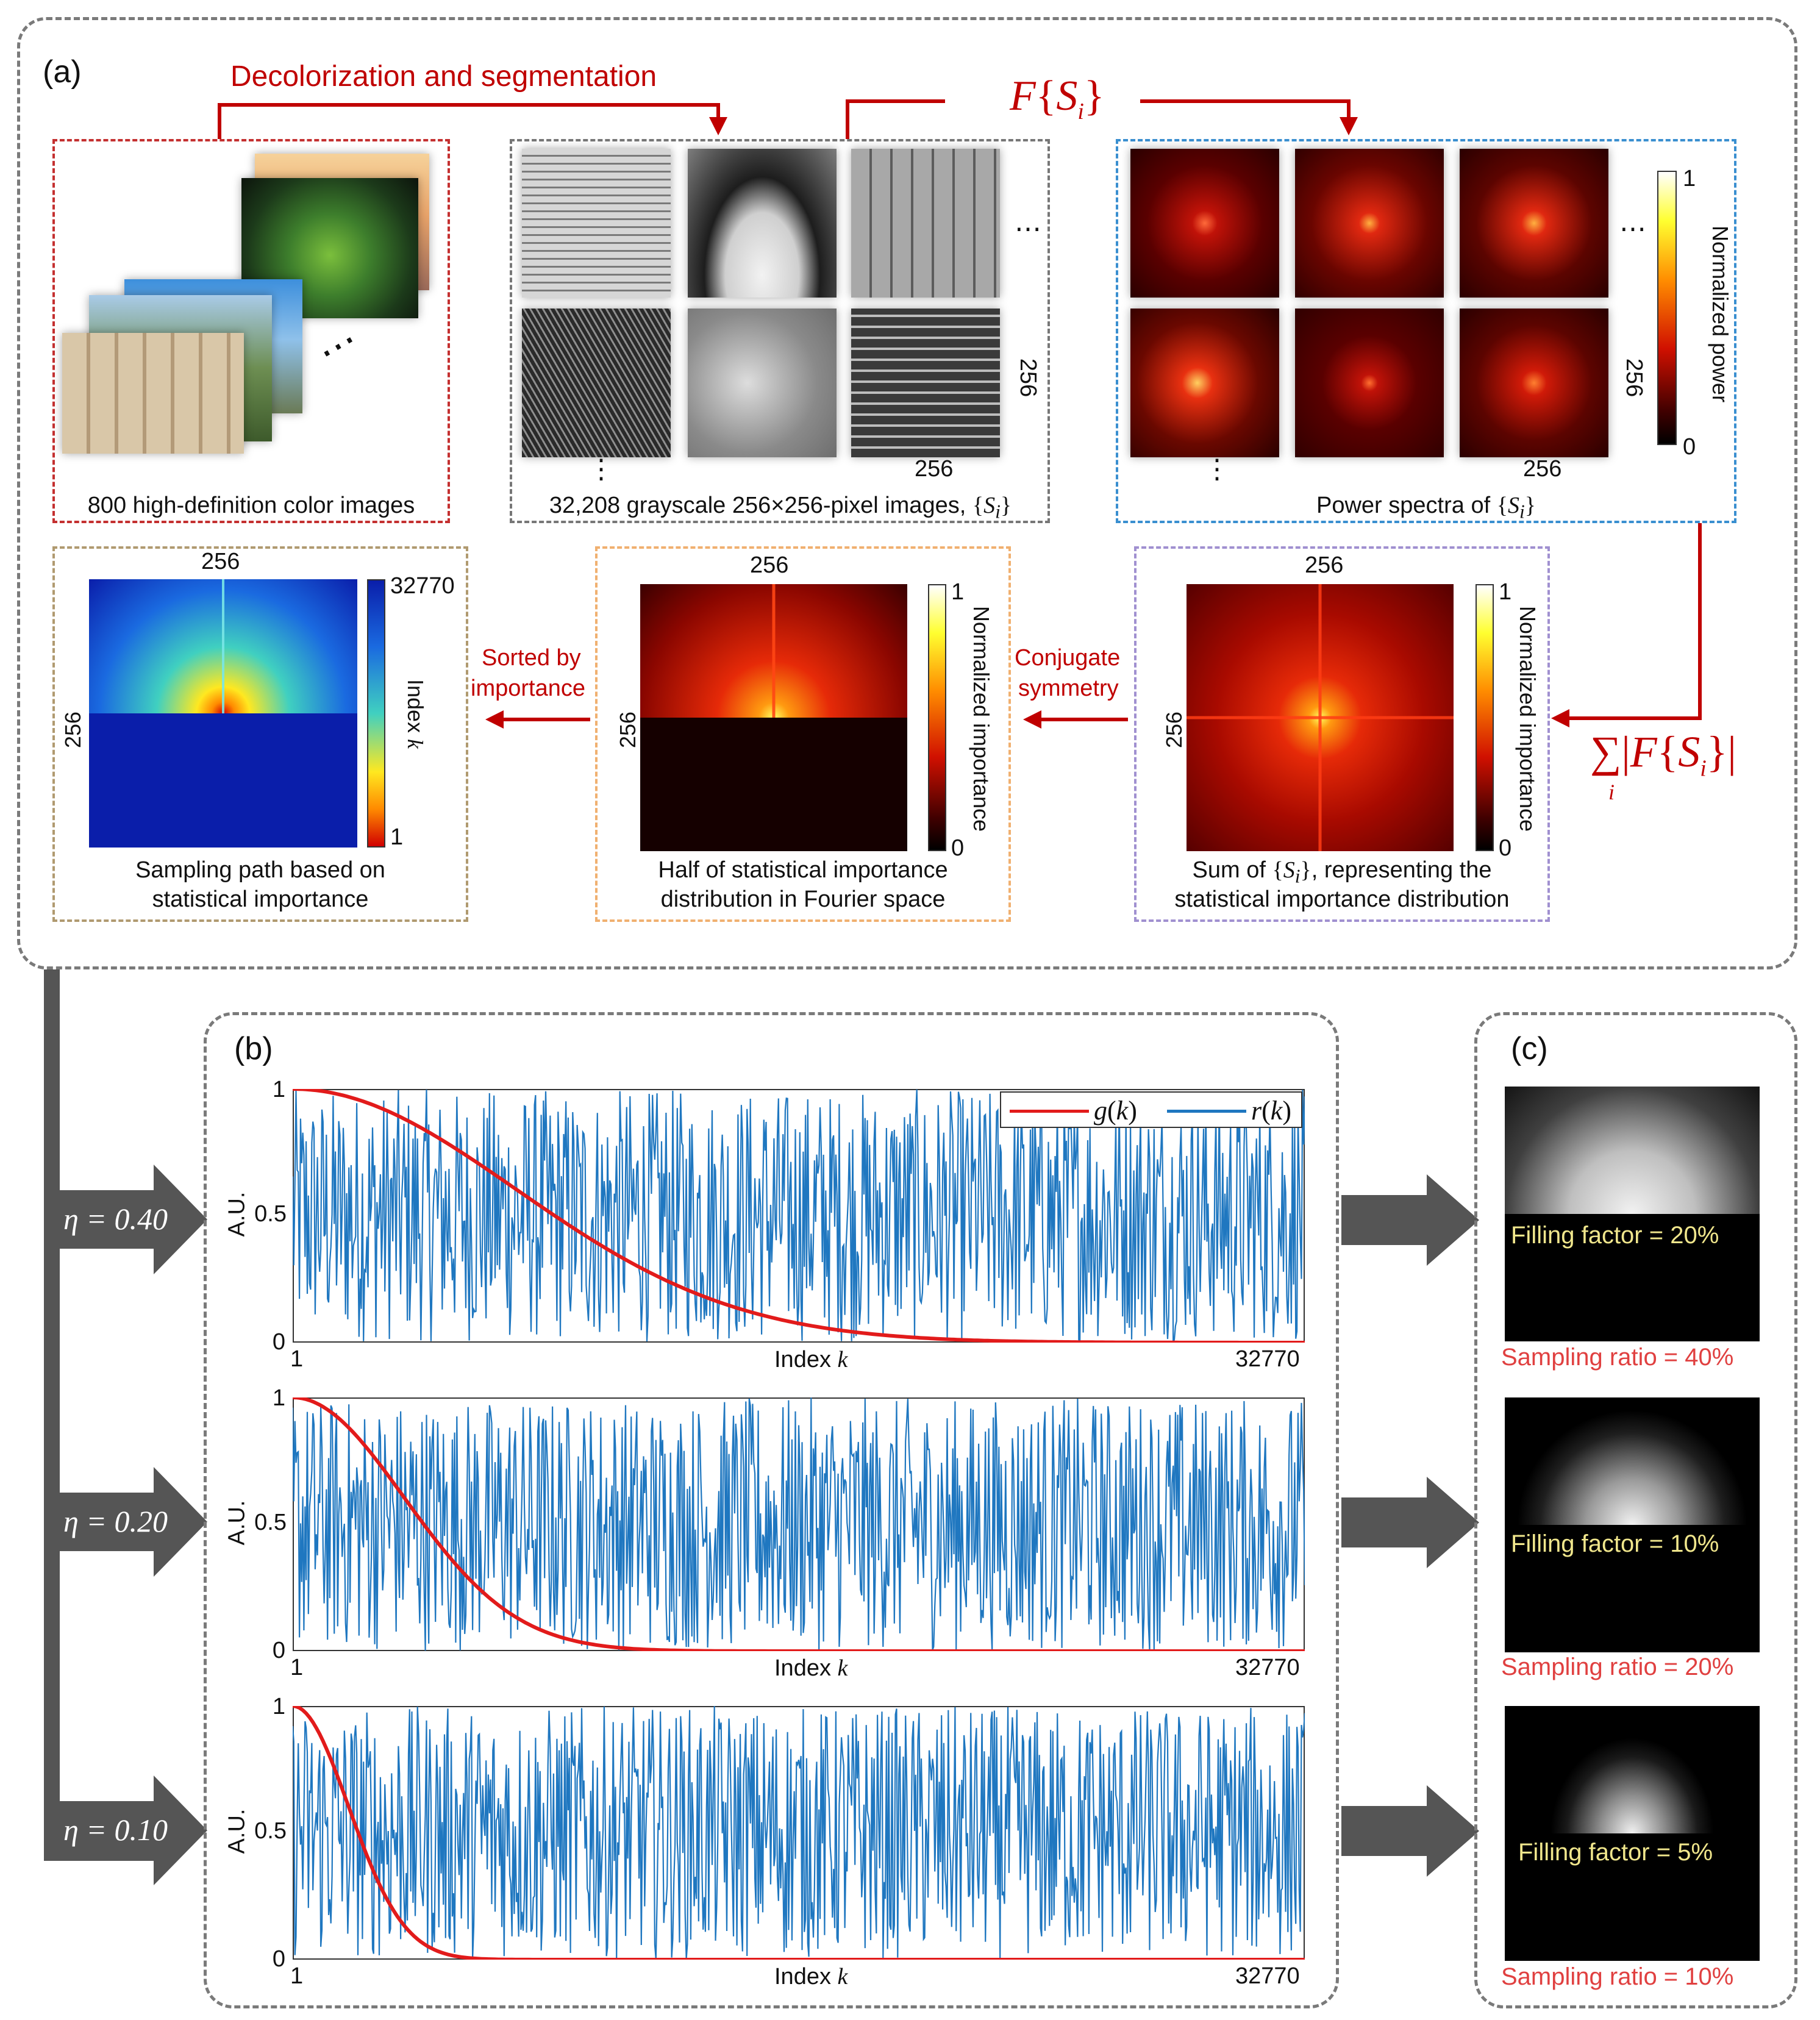 This screenshot has height=2020, width=1820. What do you see at coordinates (251, 331) in the screenshot?
I see `color-images-box` at bounding box center [251, 331].